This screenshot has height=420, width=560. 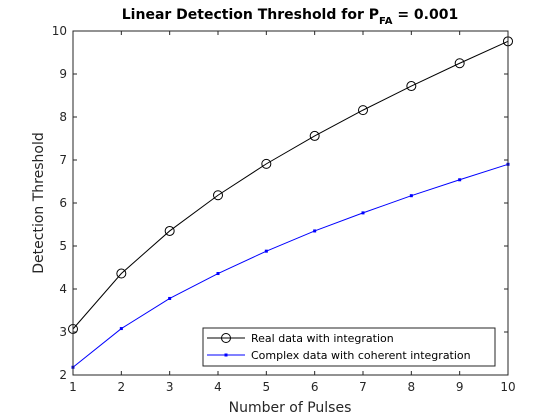 What do you see at coordinates (361, 355) in the screenshot?
I see `legend-label-complex: Complex data with coherent integration` at bounding box center [361, 355].